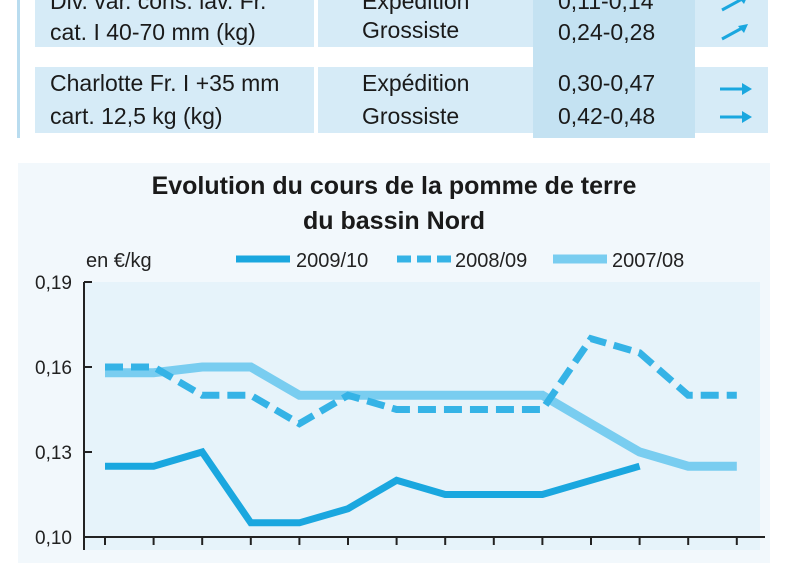 The width and height of the screenshot is (800, 563). What do you see at coordinates (607, 83) in the screenshot?
I see `price-range: 0,30-0,47` at bounding box center [607, 83].